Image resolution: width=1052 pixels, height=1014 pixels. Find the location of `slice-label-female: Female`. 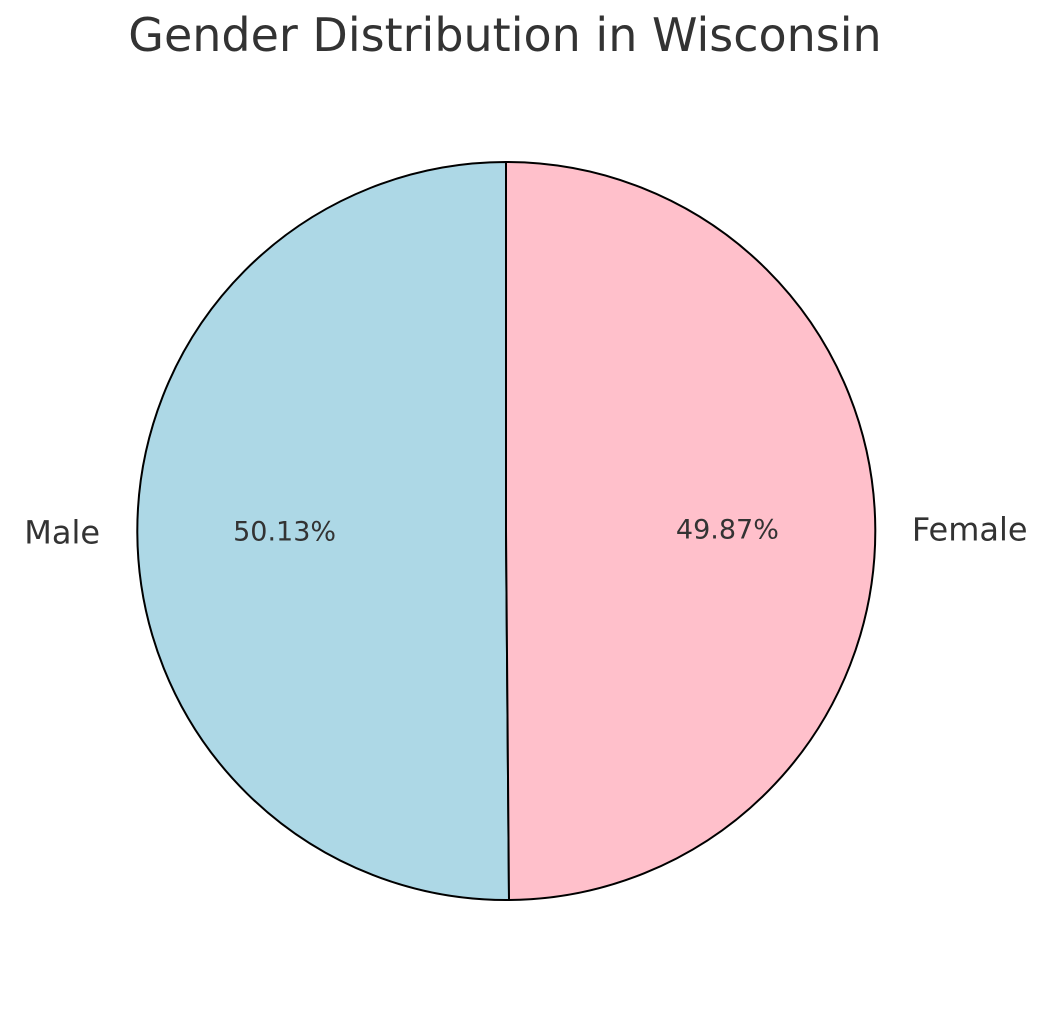

slice-label-female: Female is located at coordinates (970, 529).